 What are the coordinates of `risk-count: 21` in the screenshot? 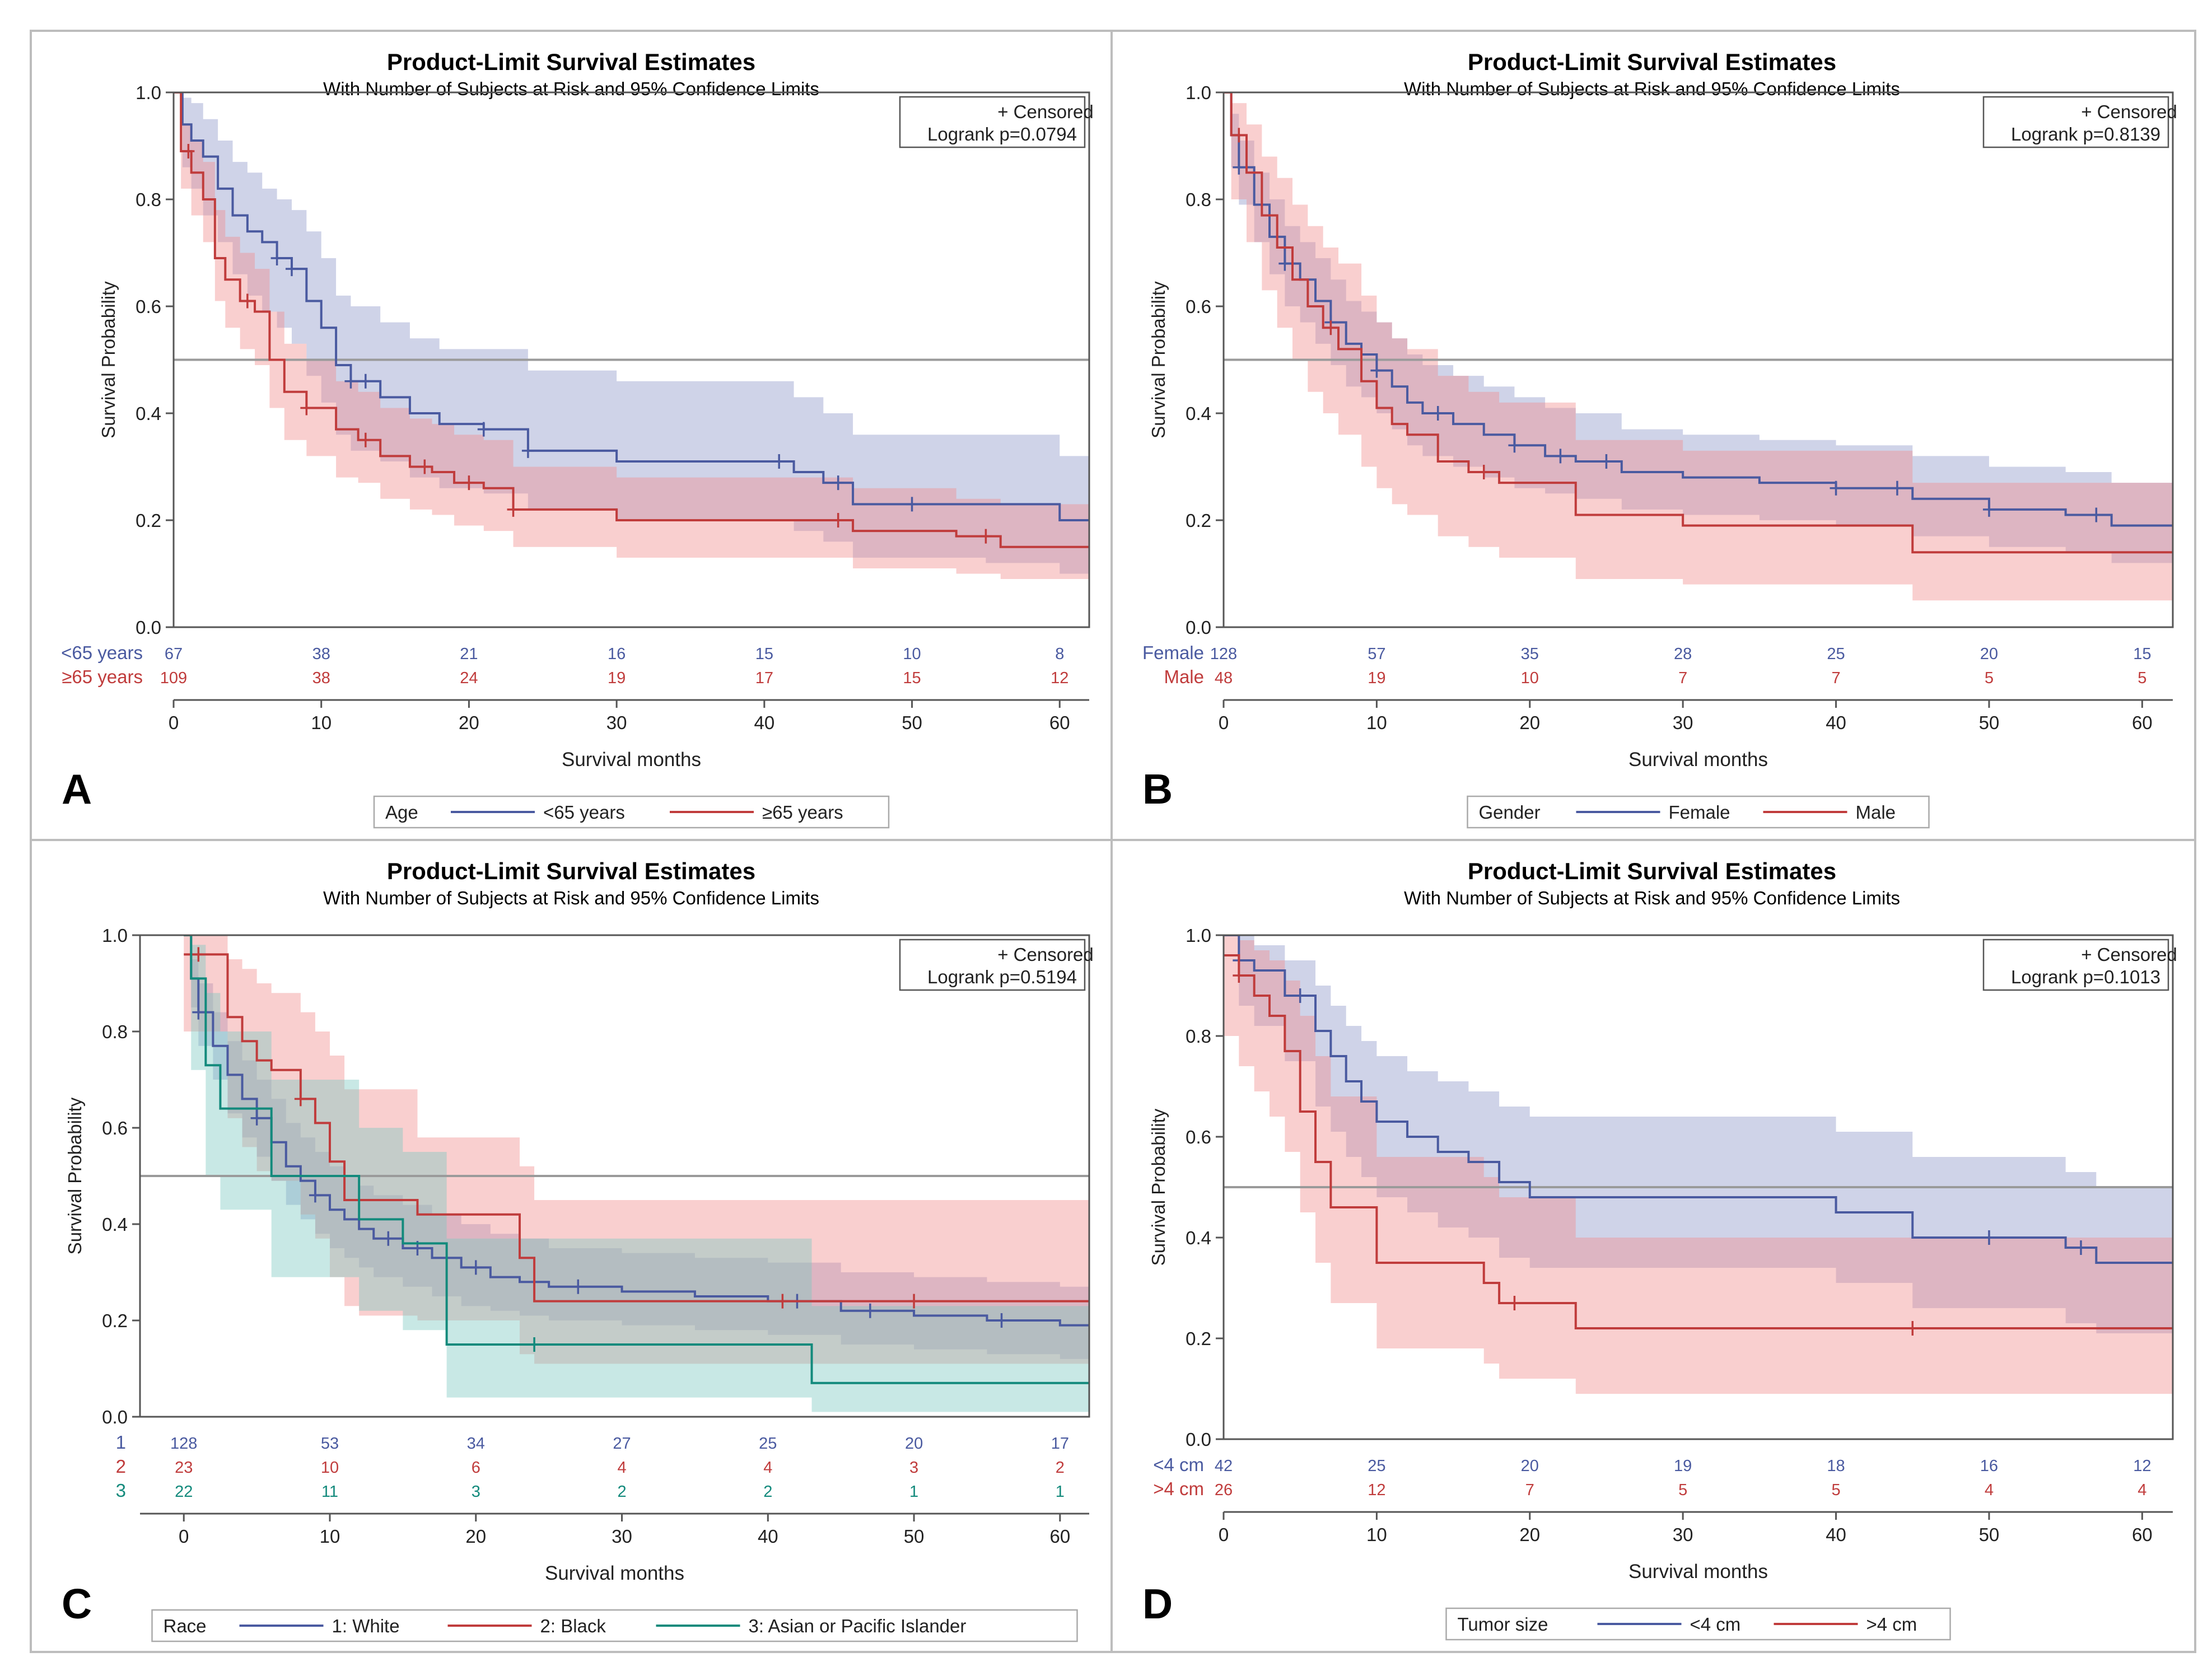 It's located at (469, 654).